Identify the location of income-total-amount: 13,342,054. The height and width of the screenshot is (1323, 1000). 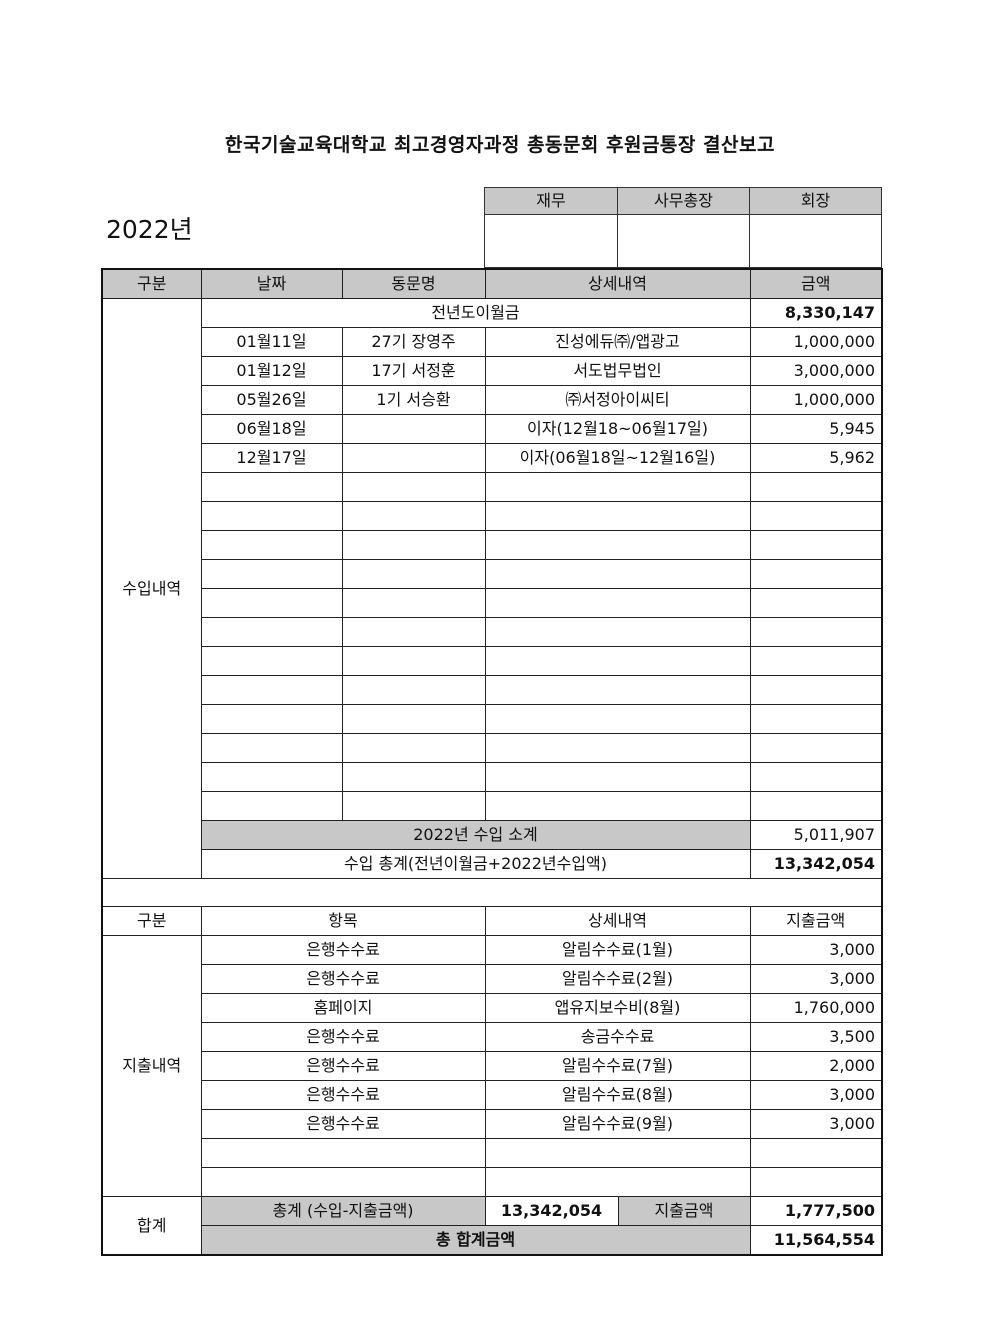
(816, 864).